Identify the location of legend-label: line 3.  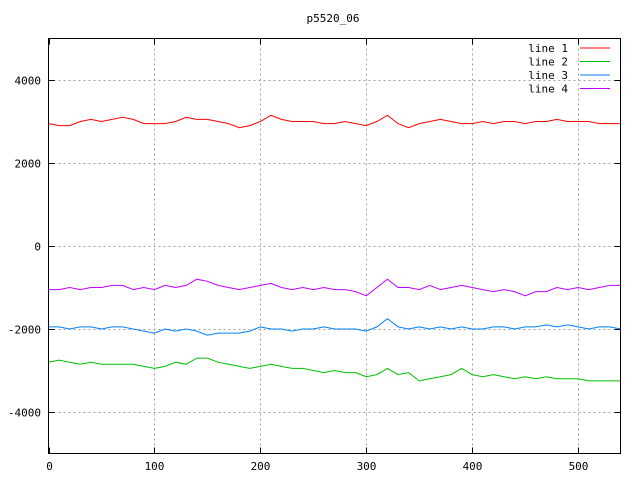
(548, 75).